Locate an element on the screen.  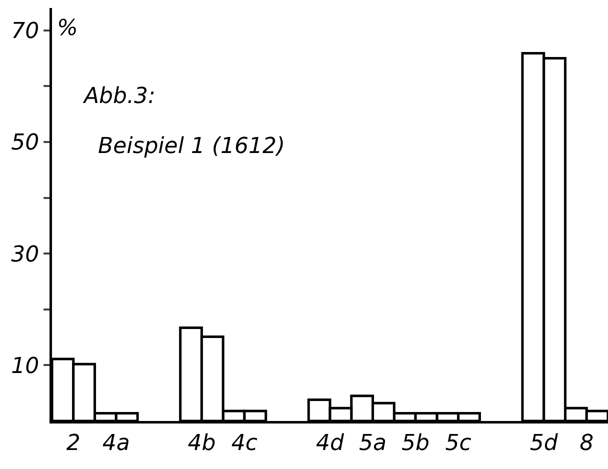
y-tick-label: 70 is located at coordinates (25, 31).